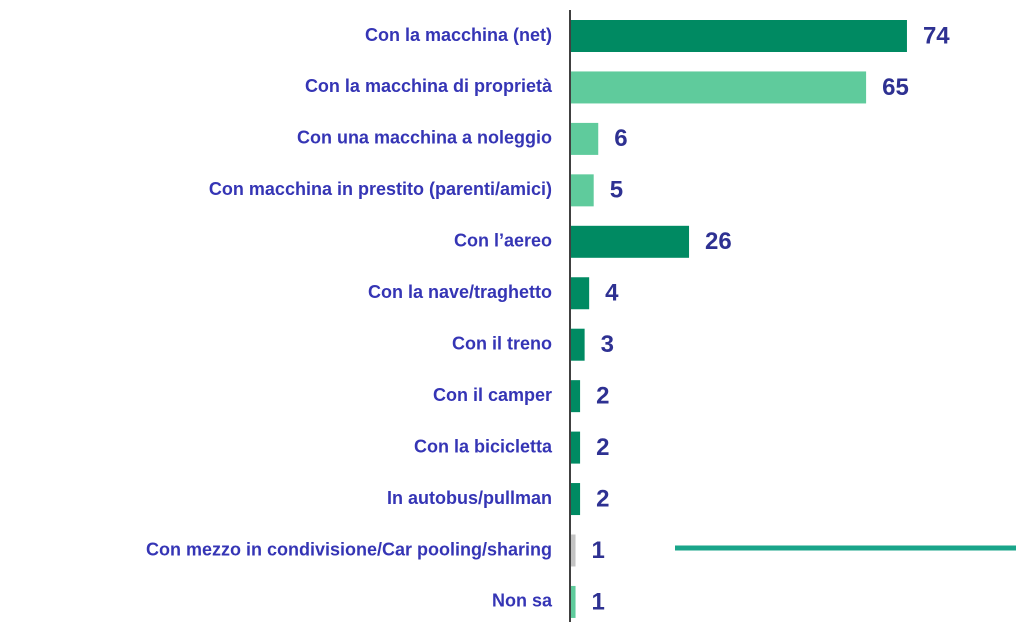 This screenshot has height=625, width=1016. What do you see at coordinates (380, 189) in the screenshot?
I see `category-label: Con macchina in prestito (parenti/amici)` at bounding box center [380, 189].